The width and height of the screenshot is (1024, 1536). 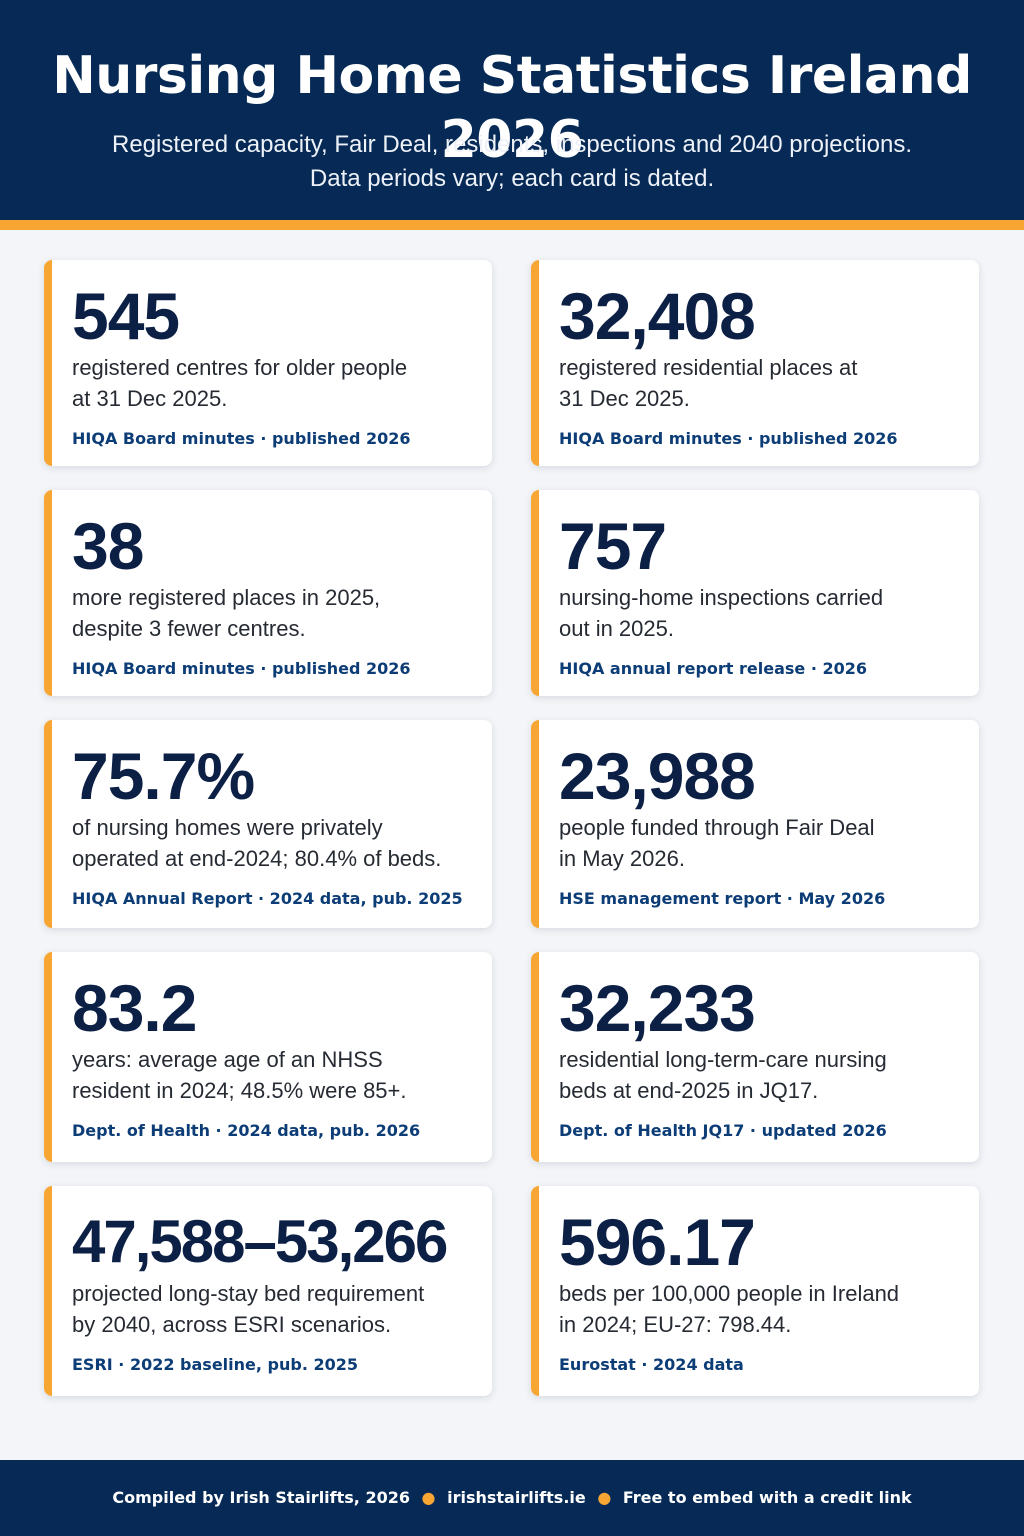 What do you see at coordinates (516, 1497) in the screenshot?
I see `footer-site-link: irishstairlifts.ie` at bounding box center [516, 1497].